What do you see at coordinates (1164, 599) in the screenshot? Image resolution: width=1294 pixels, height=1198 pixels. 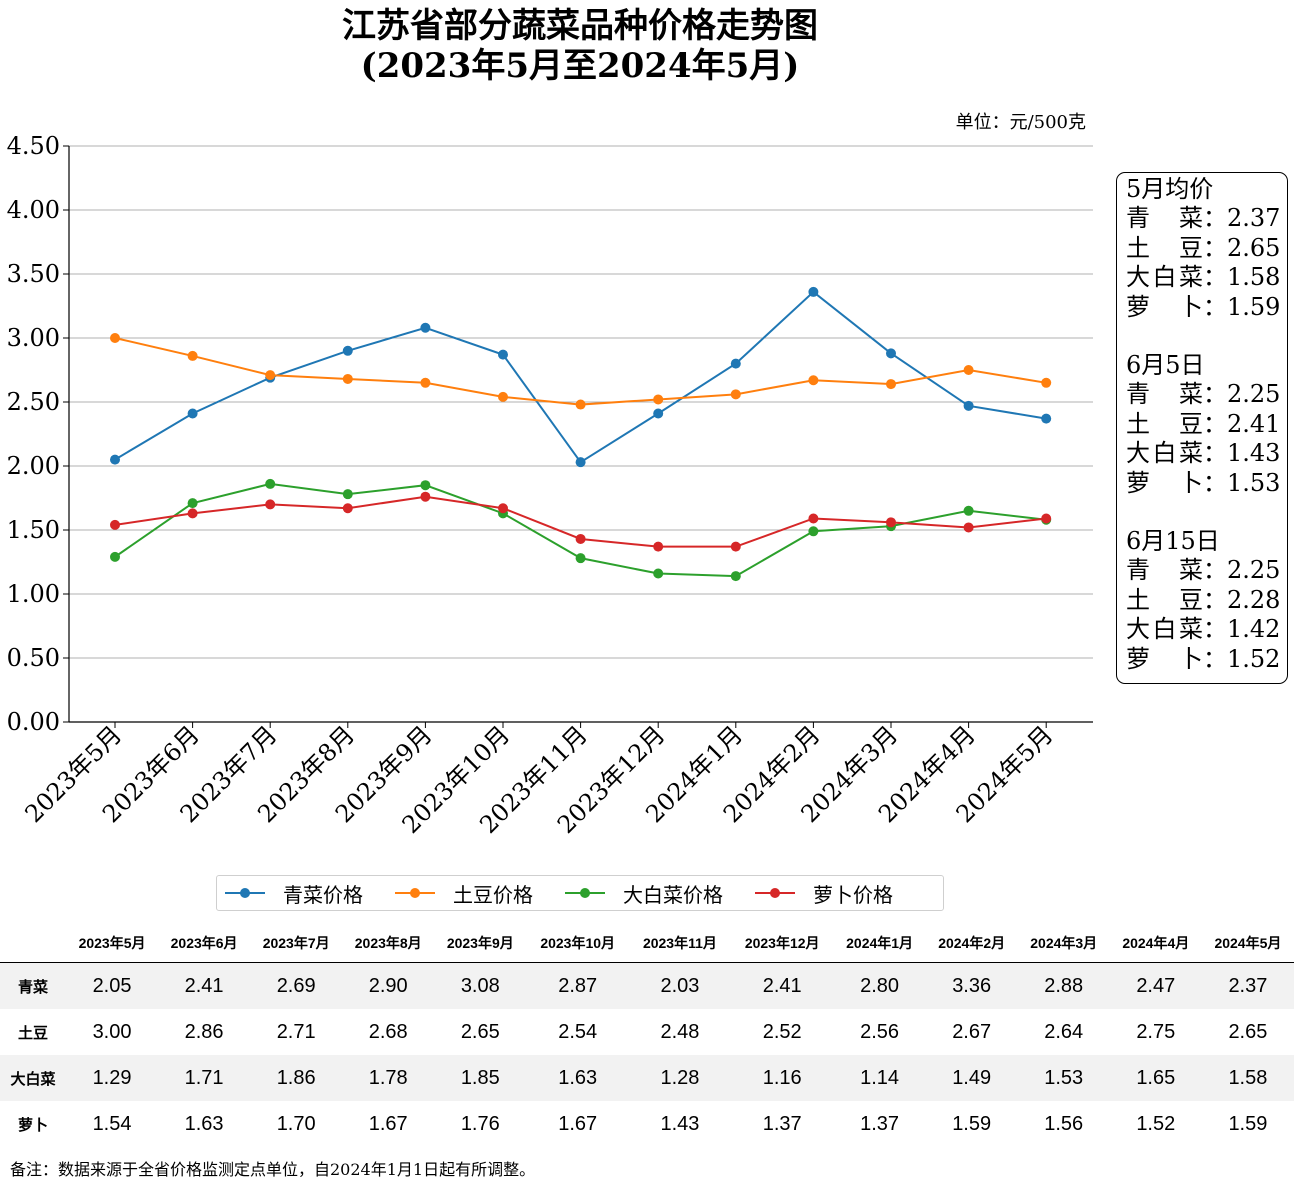 I see `info-row-name: 土豆` at bounding box center [1164, 599].